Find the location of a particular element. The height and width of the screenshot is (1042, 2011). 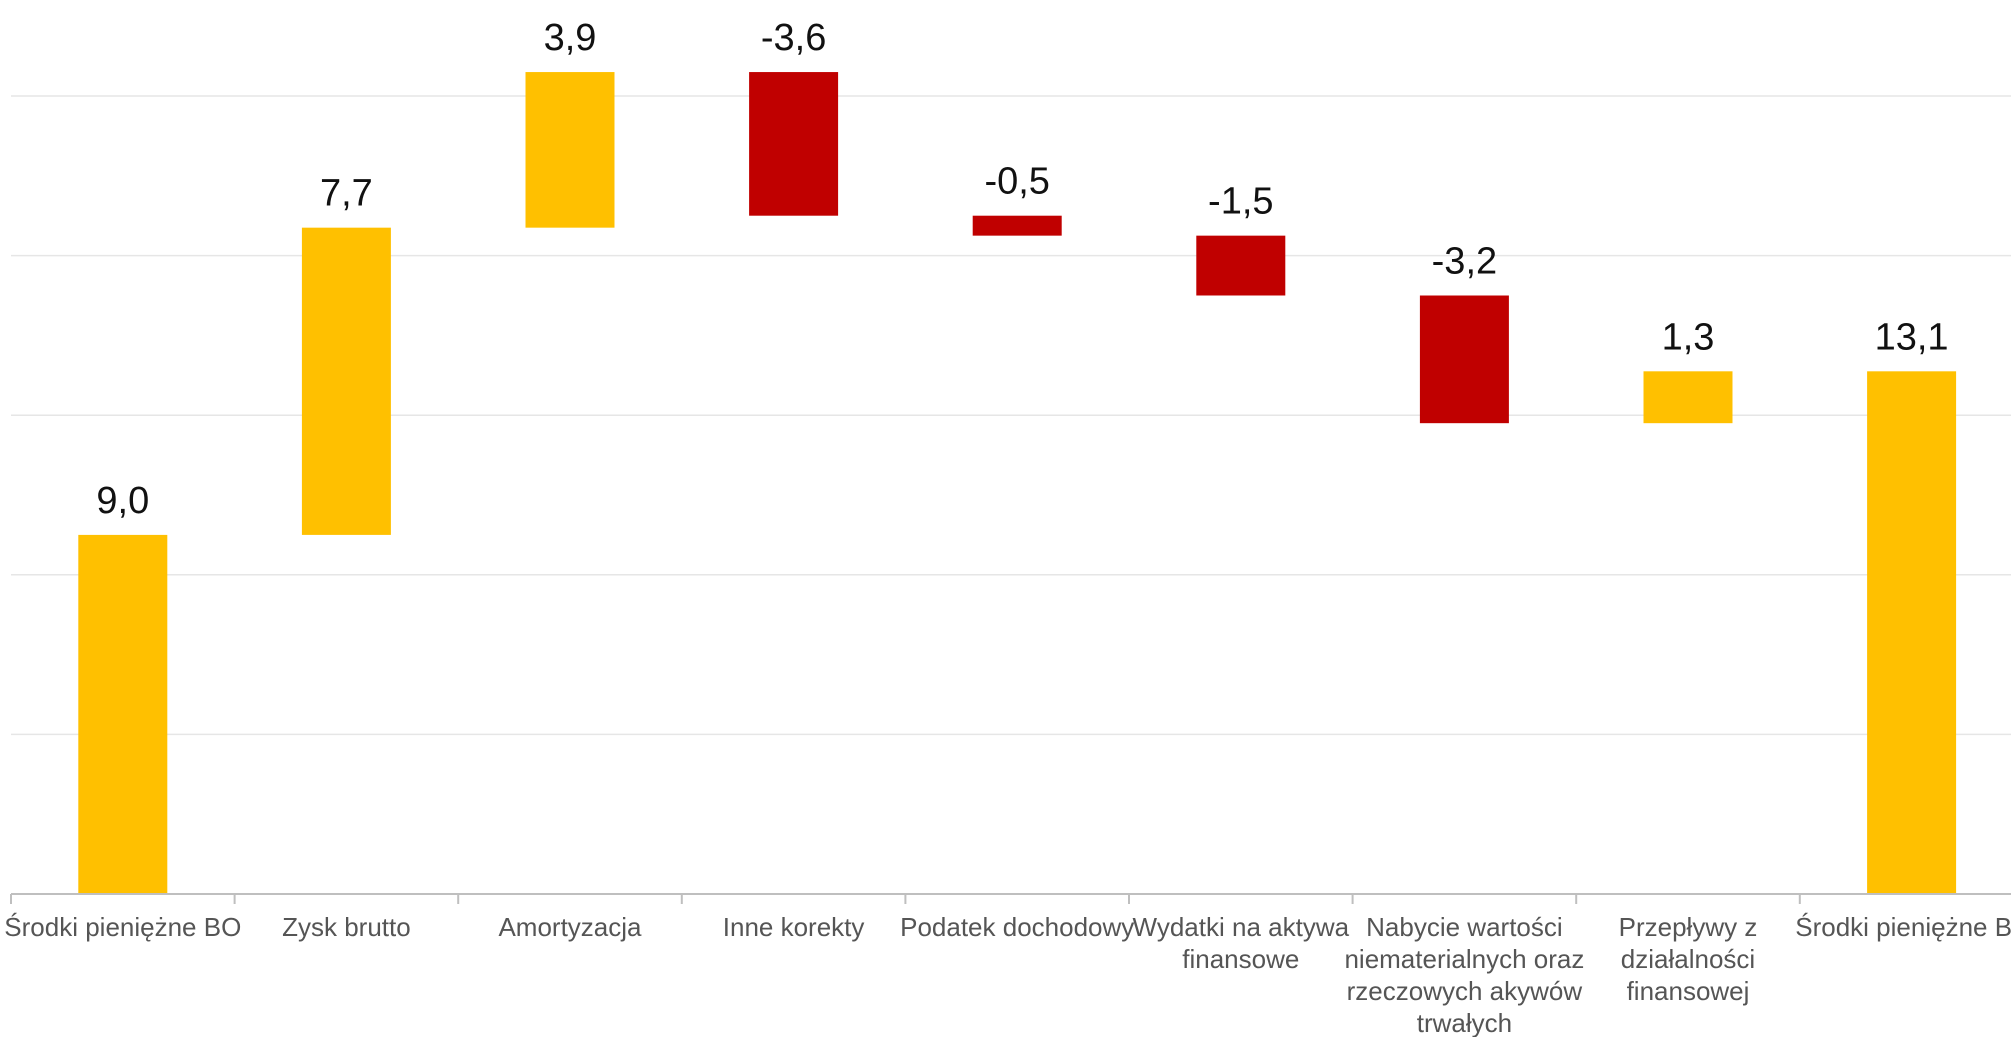

data-label: 7,7 is located at coordinates (346, 194).